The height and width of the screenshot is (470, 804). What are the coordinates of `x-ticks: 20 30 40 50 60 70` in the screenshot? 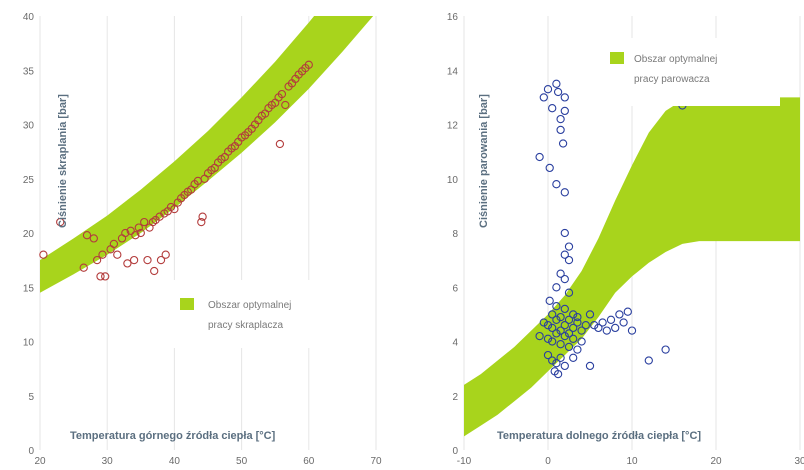 It's located at (208, 461).